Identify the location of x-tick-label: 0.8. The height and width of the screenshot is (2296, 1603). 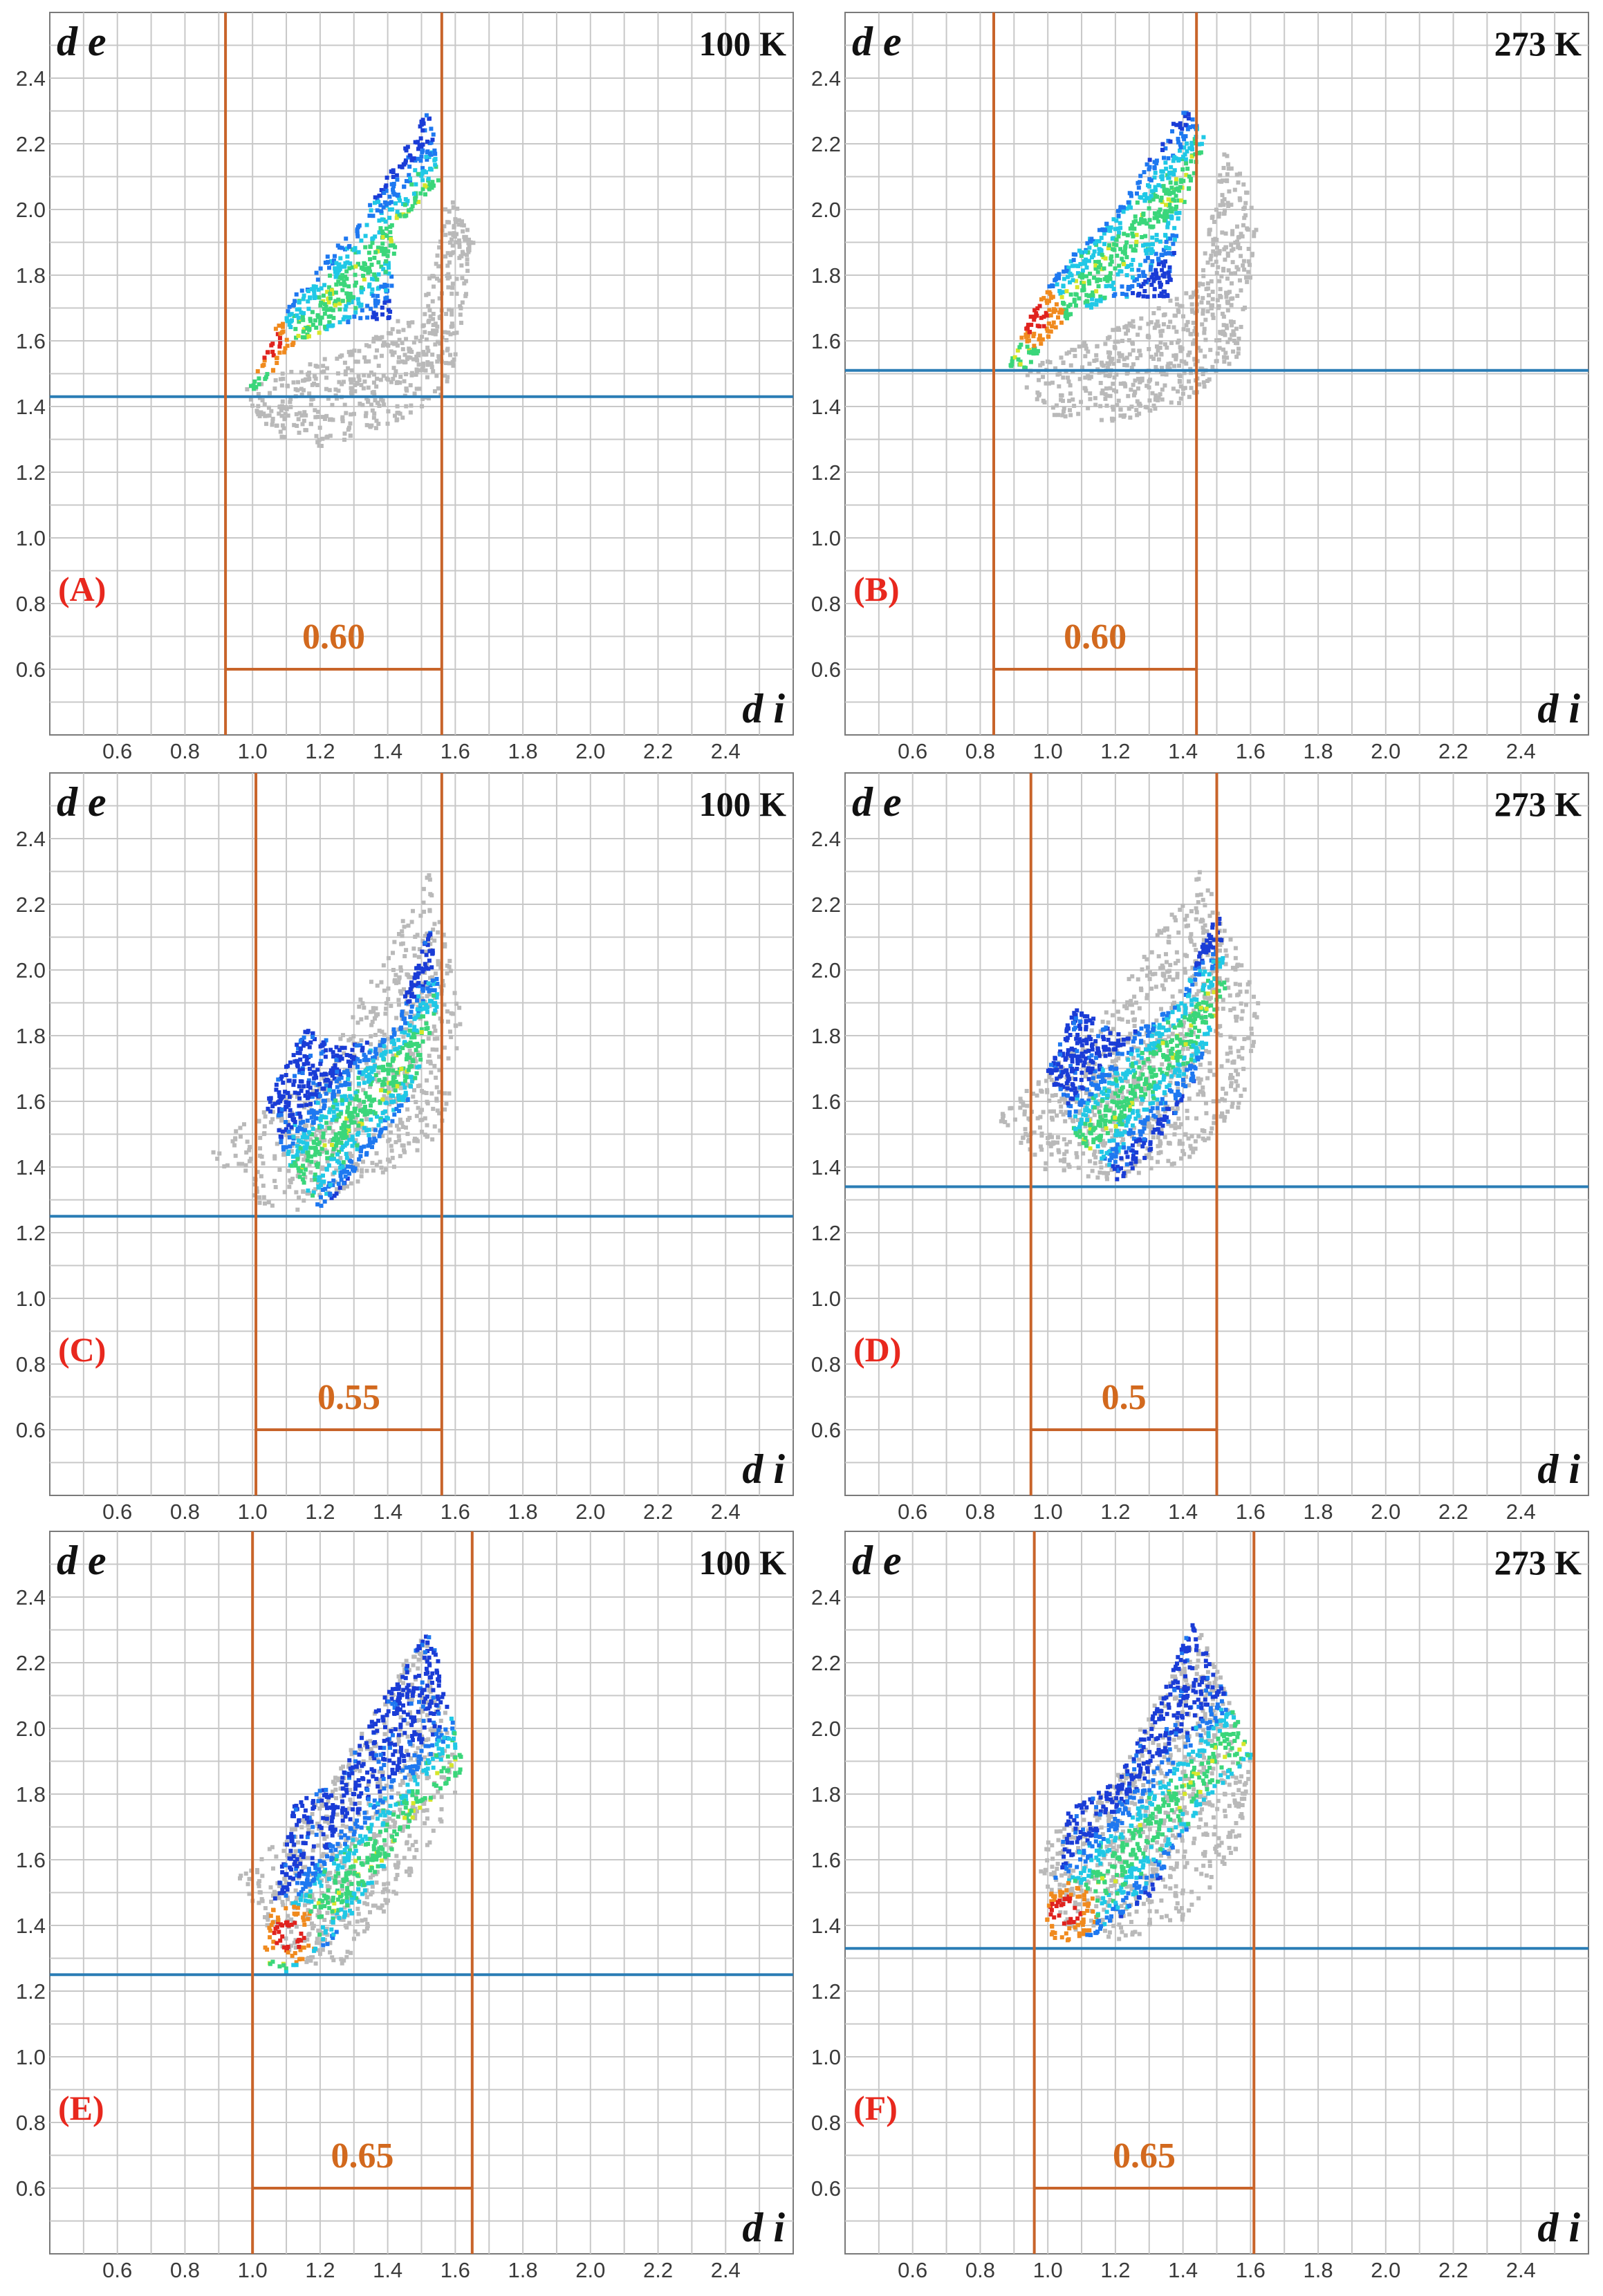
(185, 751).